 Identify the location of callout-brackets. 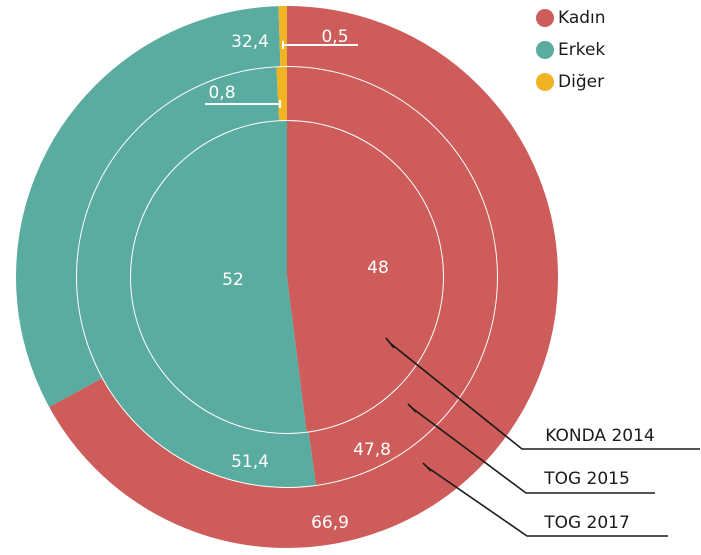
(281, 74).